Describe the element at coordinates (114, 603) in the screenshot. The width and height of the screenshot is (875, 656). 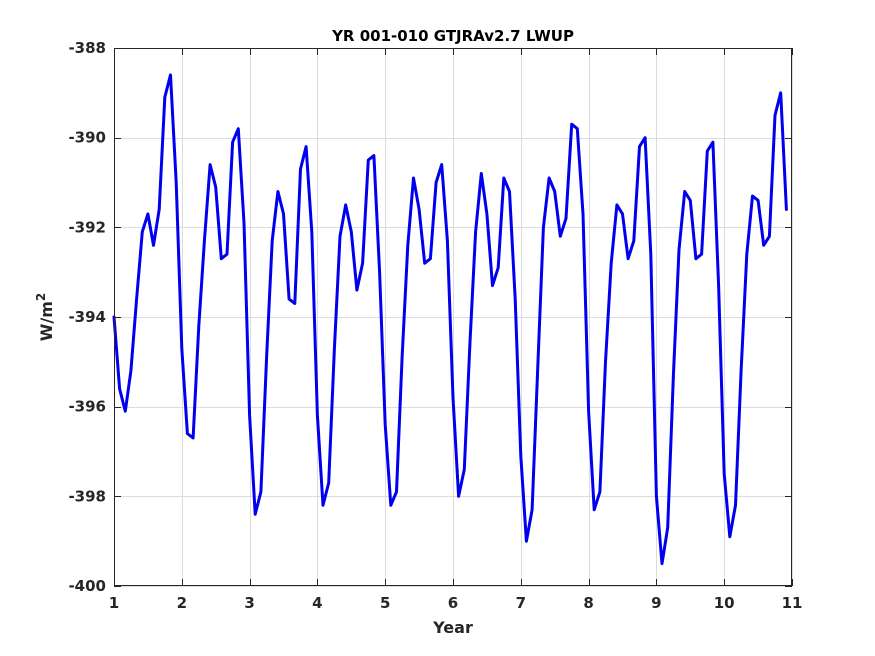
I see `x-tick-label: 1` at that location.